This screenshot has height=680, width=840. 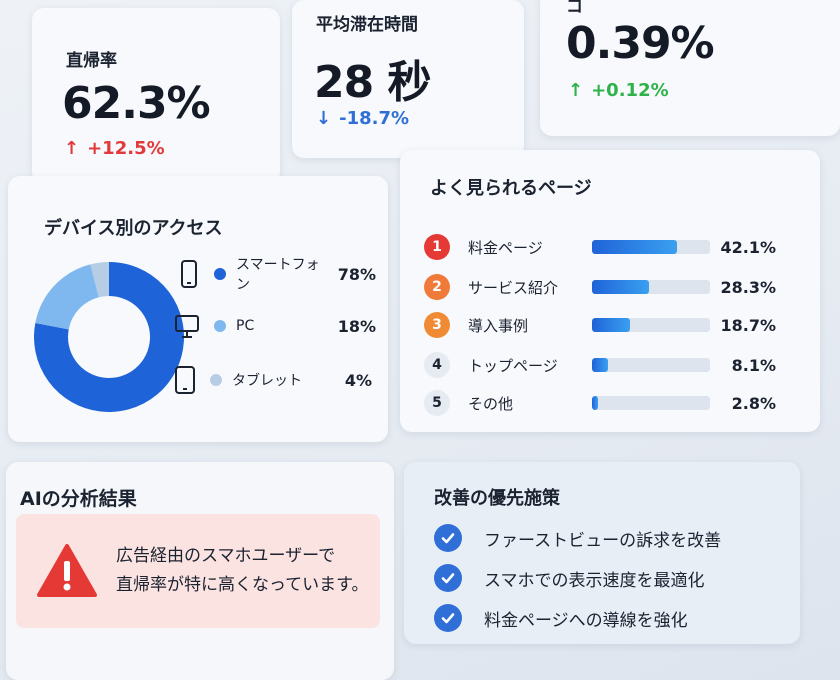 What do you see at coordinates (78, 499) in the screenshot?
I see `section-title: AIの分析結果` at bounding box center [78, 499].